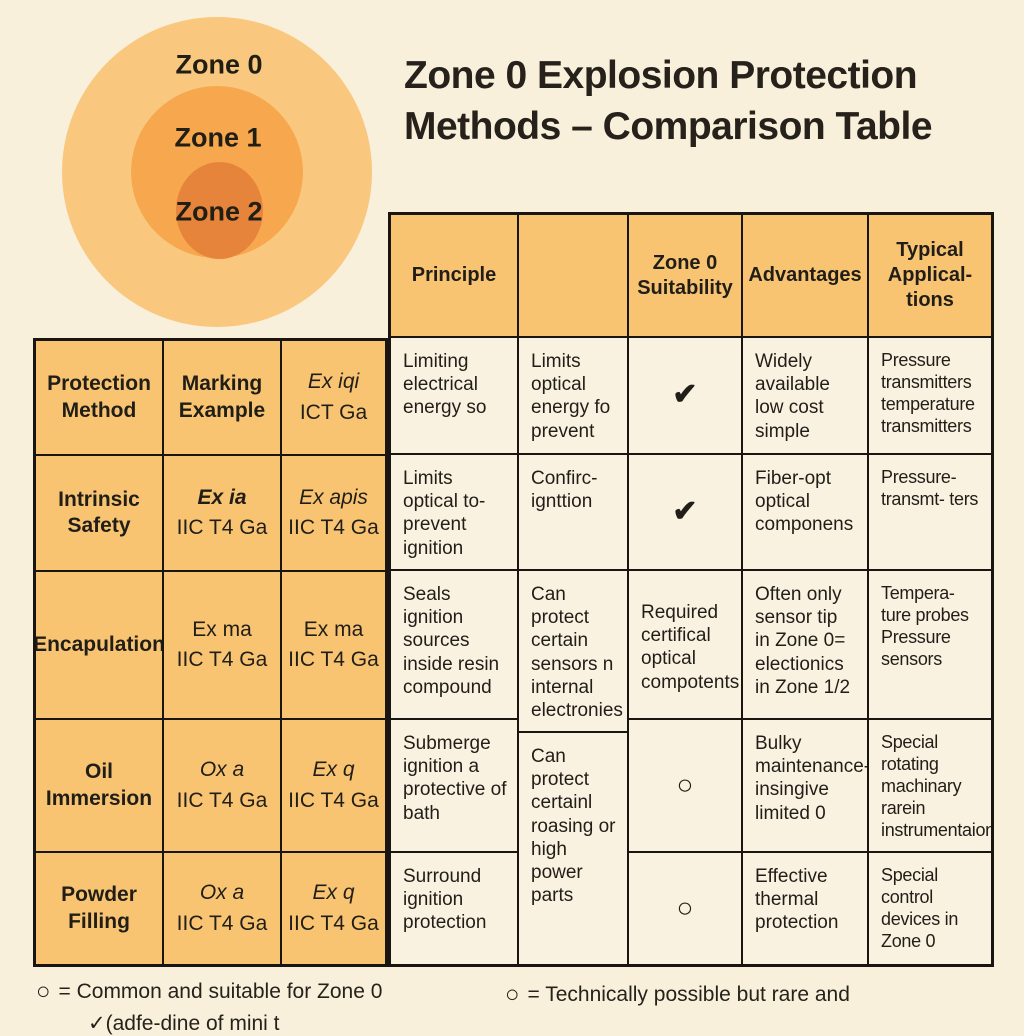 The height and width of the screenshot is (1036, 1024). Describe the element at coordinates (930, 908) in the screenshot. I see `applications-cell: Special control devices in Zone 0` at that location.